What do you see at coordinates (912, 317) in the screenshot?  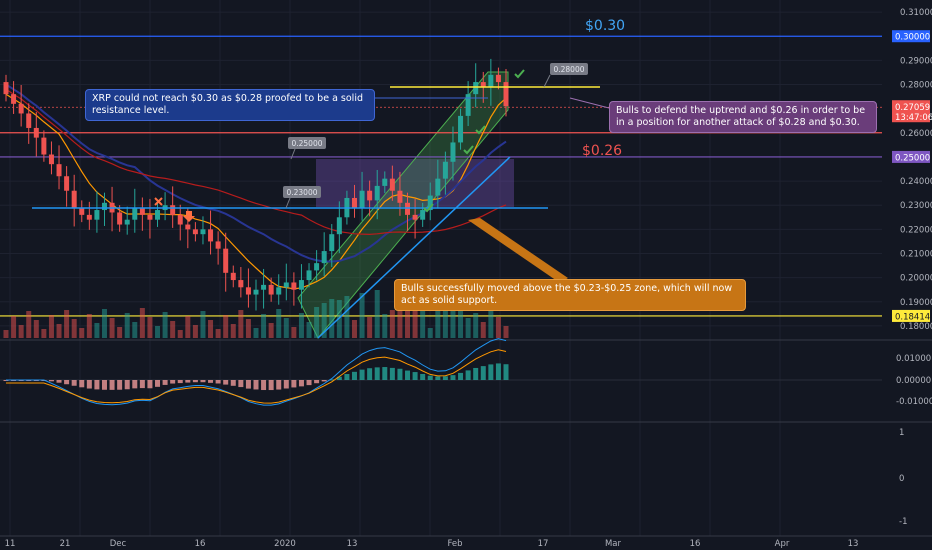 I see `level-tag-3: 0.18414` at bounding box center [912, 317].